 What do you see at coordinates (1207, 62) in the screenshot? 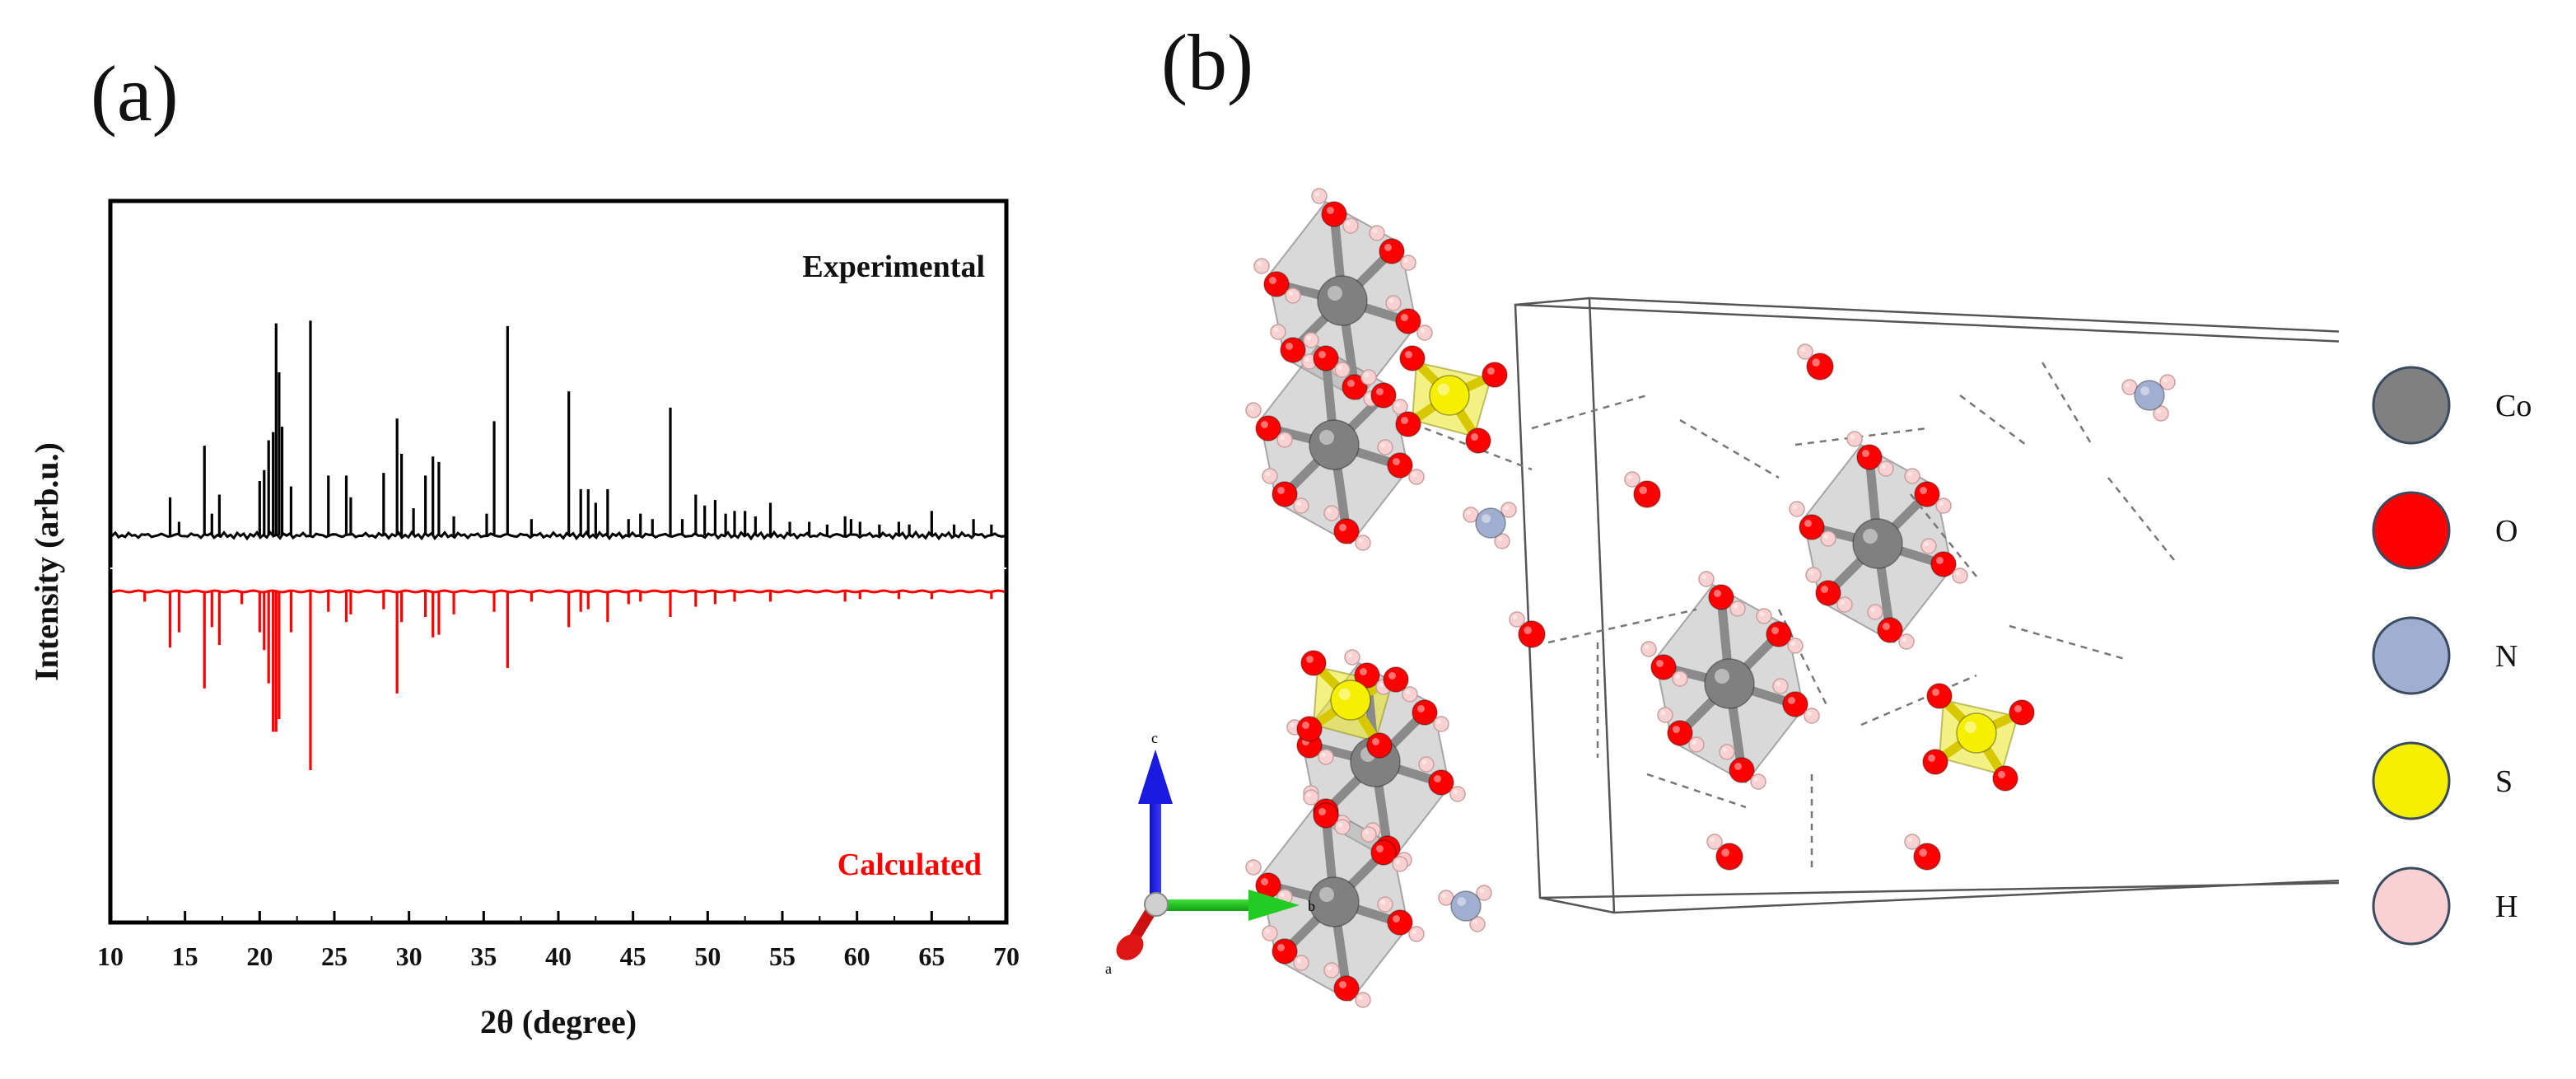
I see `panel-label-b: (b)` at bounding box center [1207, 62].